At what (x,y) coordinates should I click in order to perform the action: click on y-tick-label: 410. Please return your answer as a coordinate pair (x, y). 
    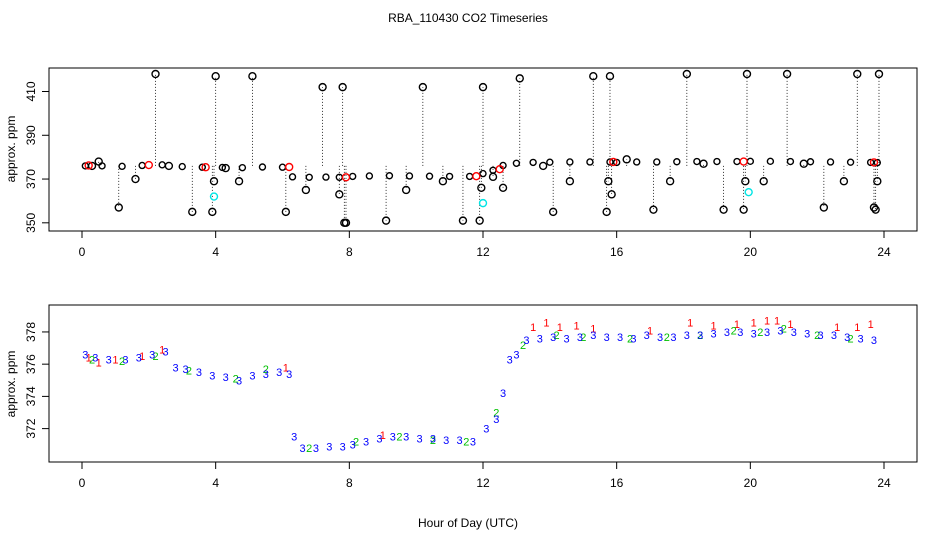
    Looking at the image, I should click on (31, 91).